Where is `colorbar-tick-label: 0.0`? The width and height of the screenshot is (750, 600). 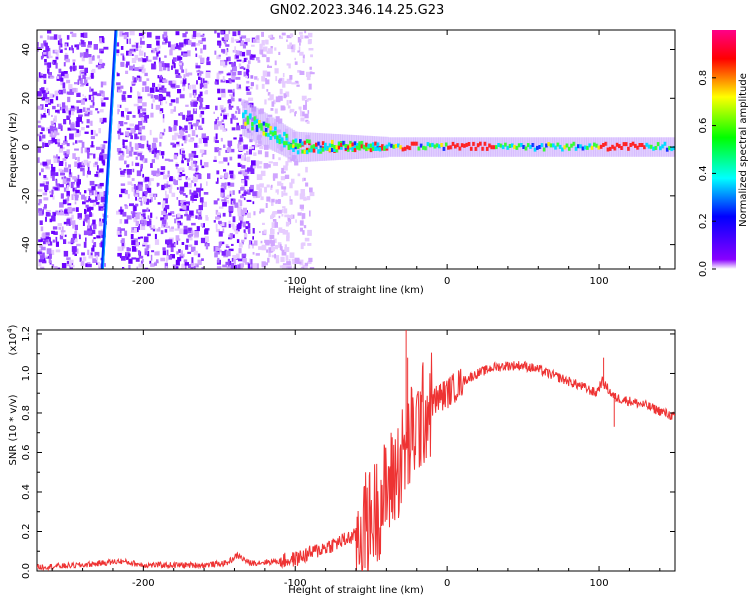
colorbar-tick-label: 0.0 is located at coordinates (703, 269).